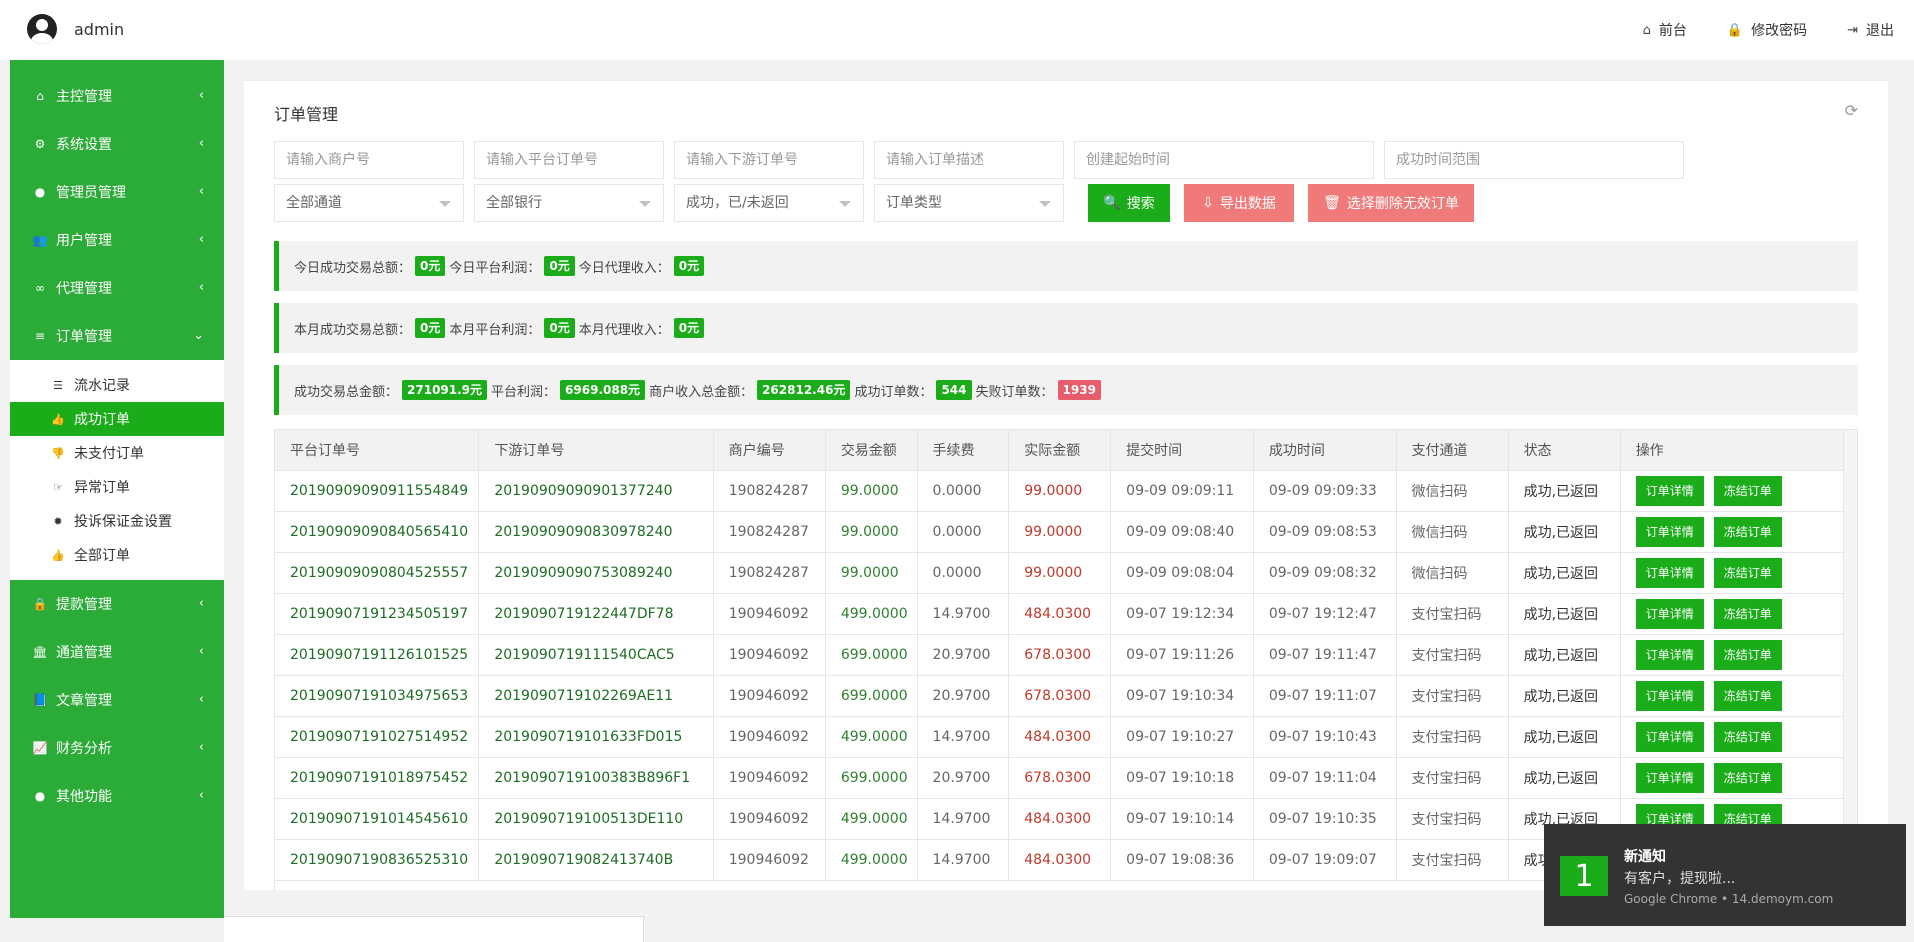  Describe the element at coordinates (117, 144) in the screenshot. I see `sidebar-item-system: ⚙ 系统设置 ‹` at that location.